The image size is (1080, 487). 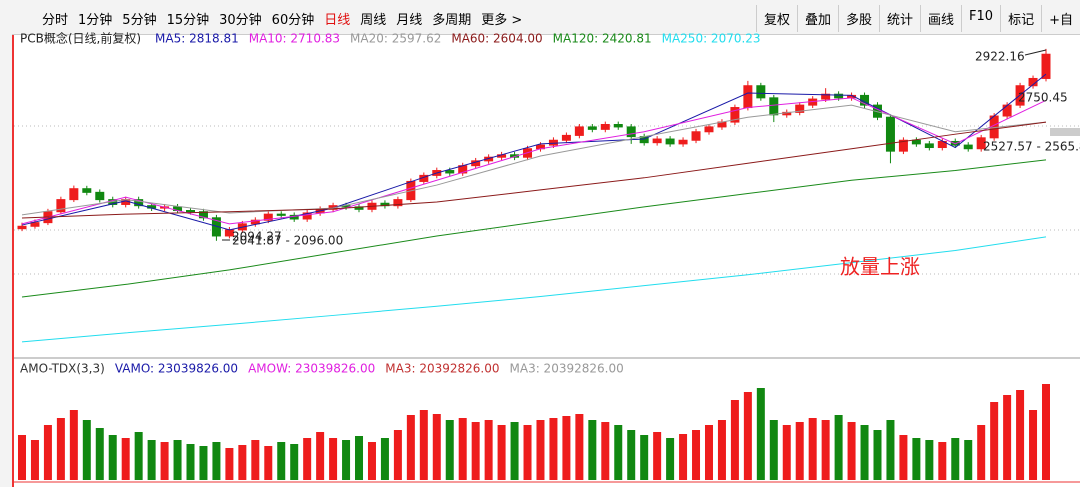 I want to click on period-tab: 月线, so click(x=409, y=20).